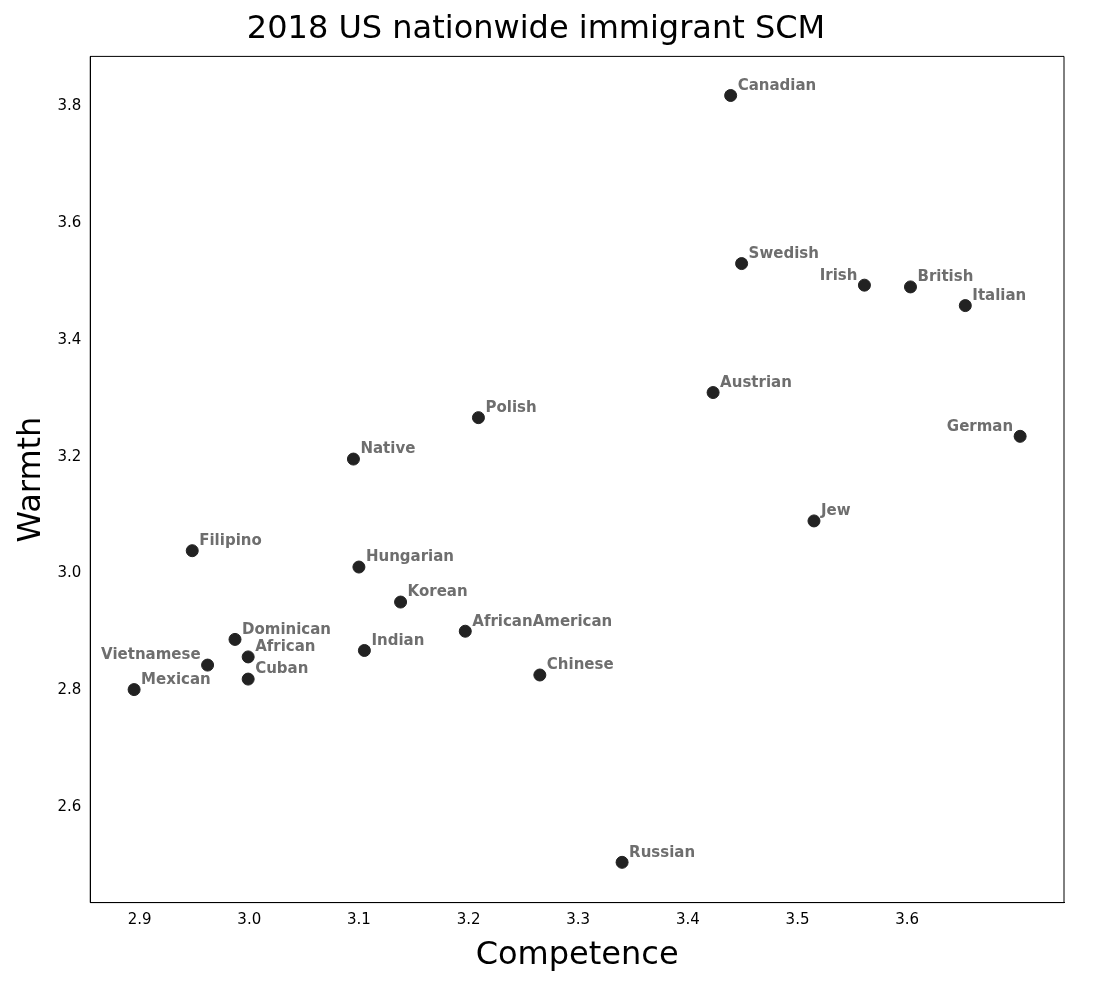  What do you see at coordinates (777, 84) in the screenshot?
I see `annotation: Canadian` at bounding box center [777, 84].